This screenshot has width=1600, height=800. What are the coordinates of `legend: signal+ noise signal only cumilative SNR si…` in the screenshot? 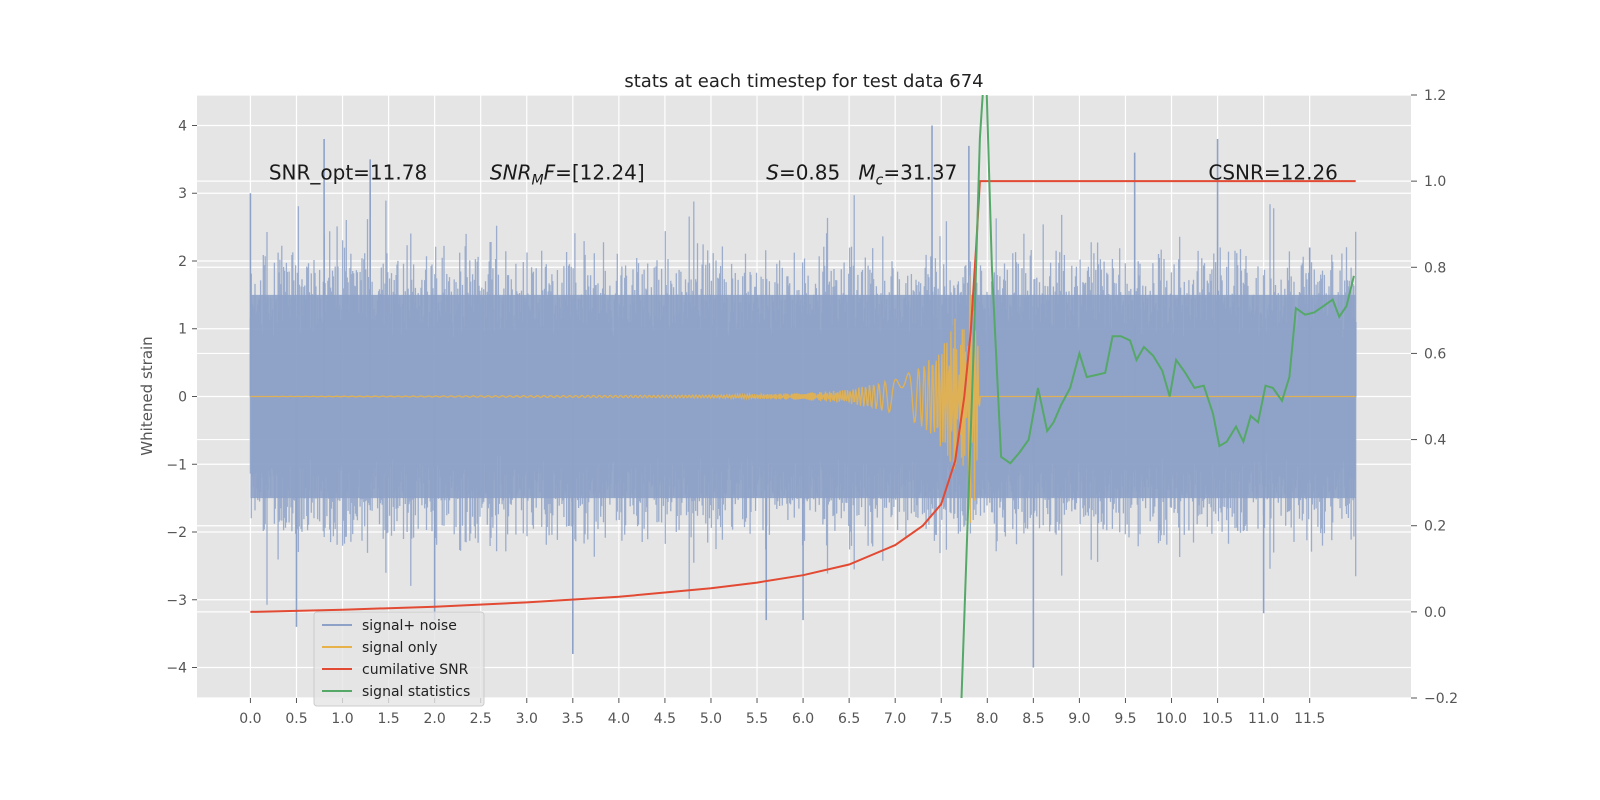 It's located at (399, 659).